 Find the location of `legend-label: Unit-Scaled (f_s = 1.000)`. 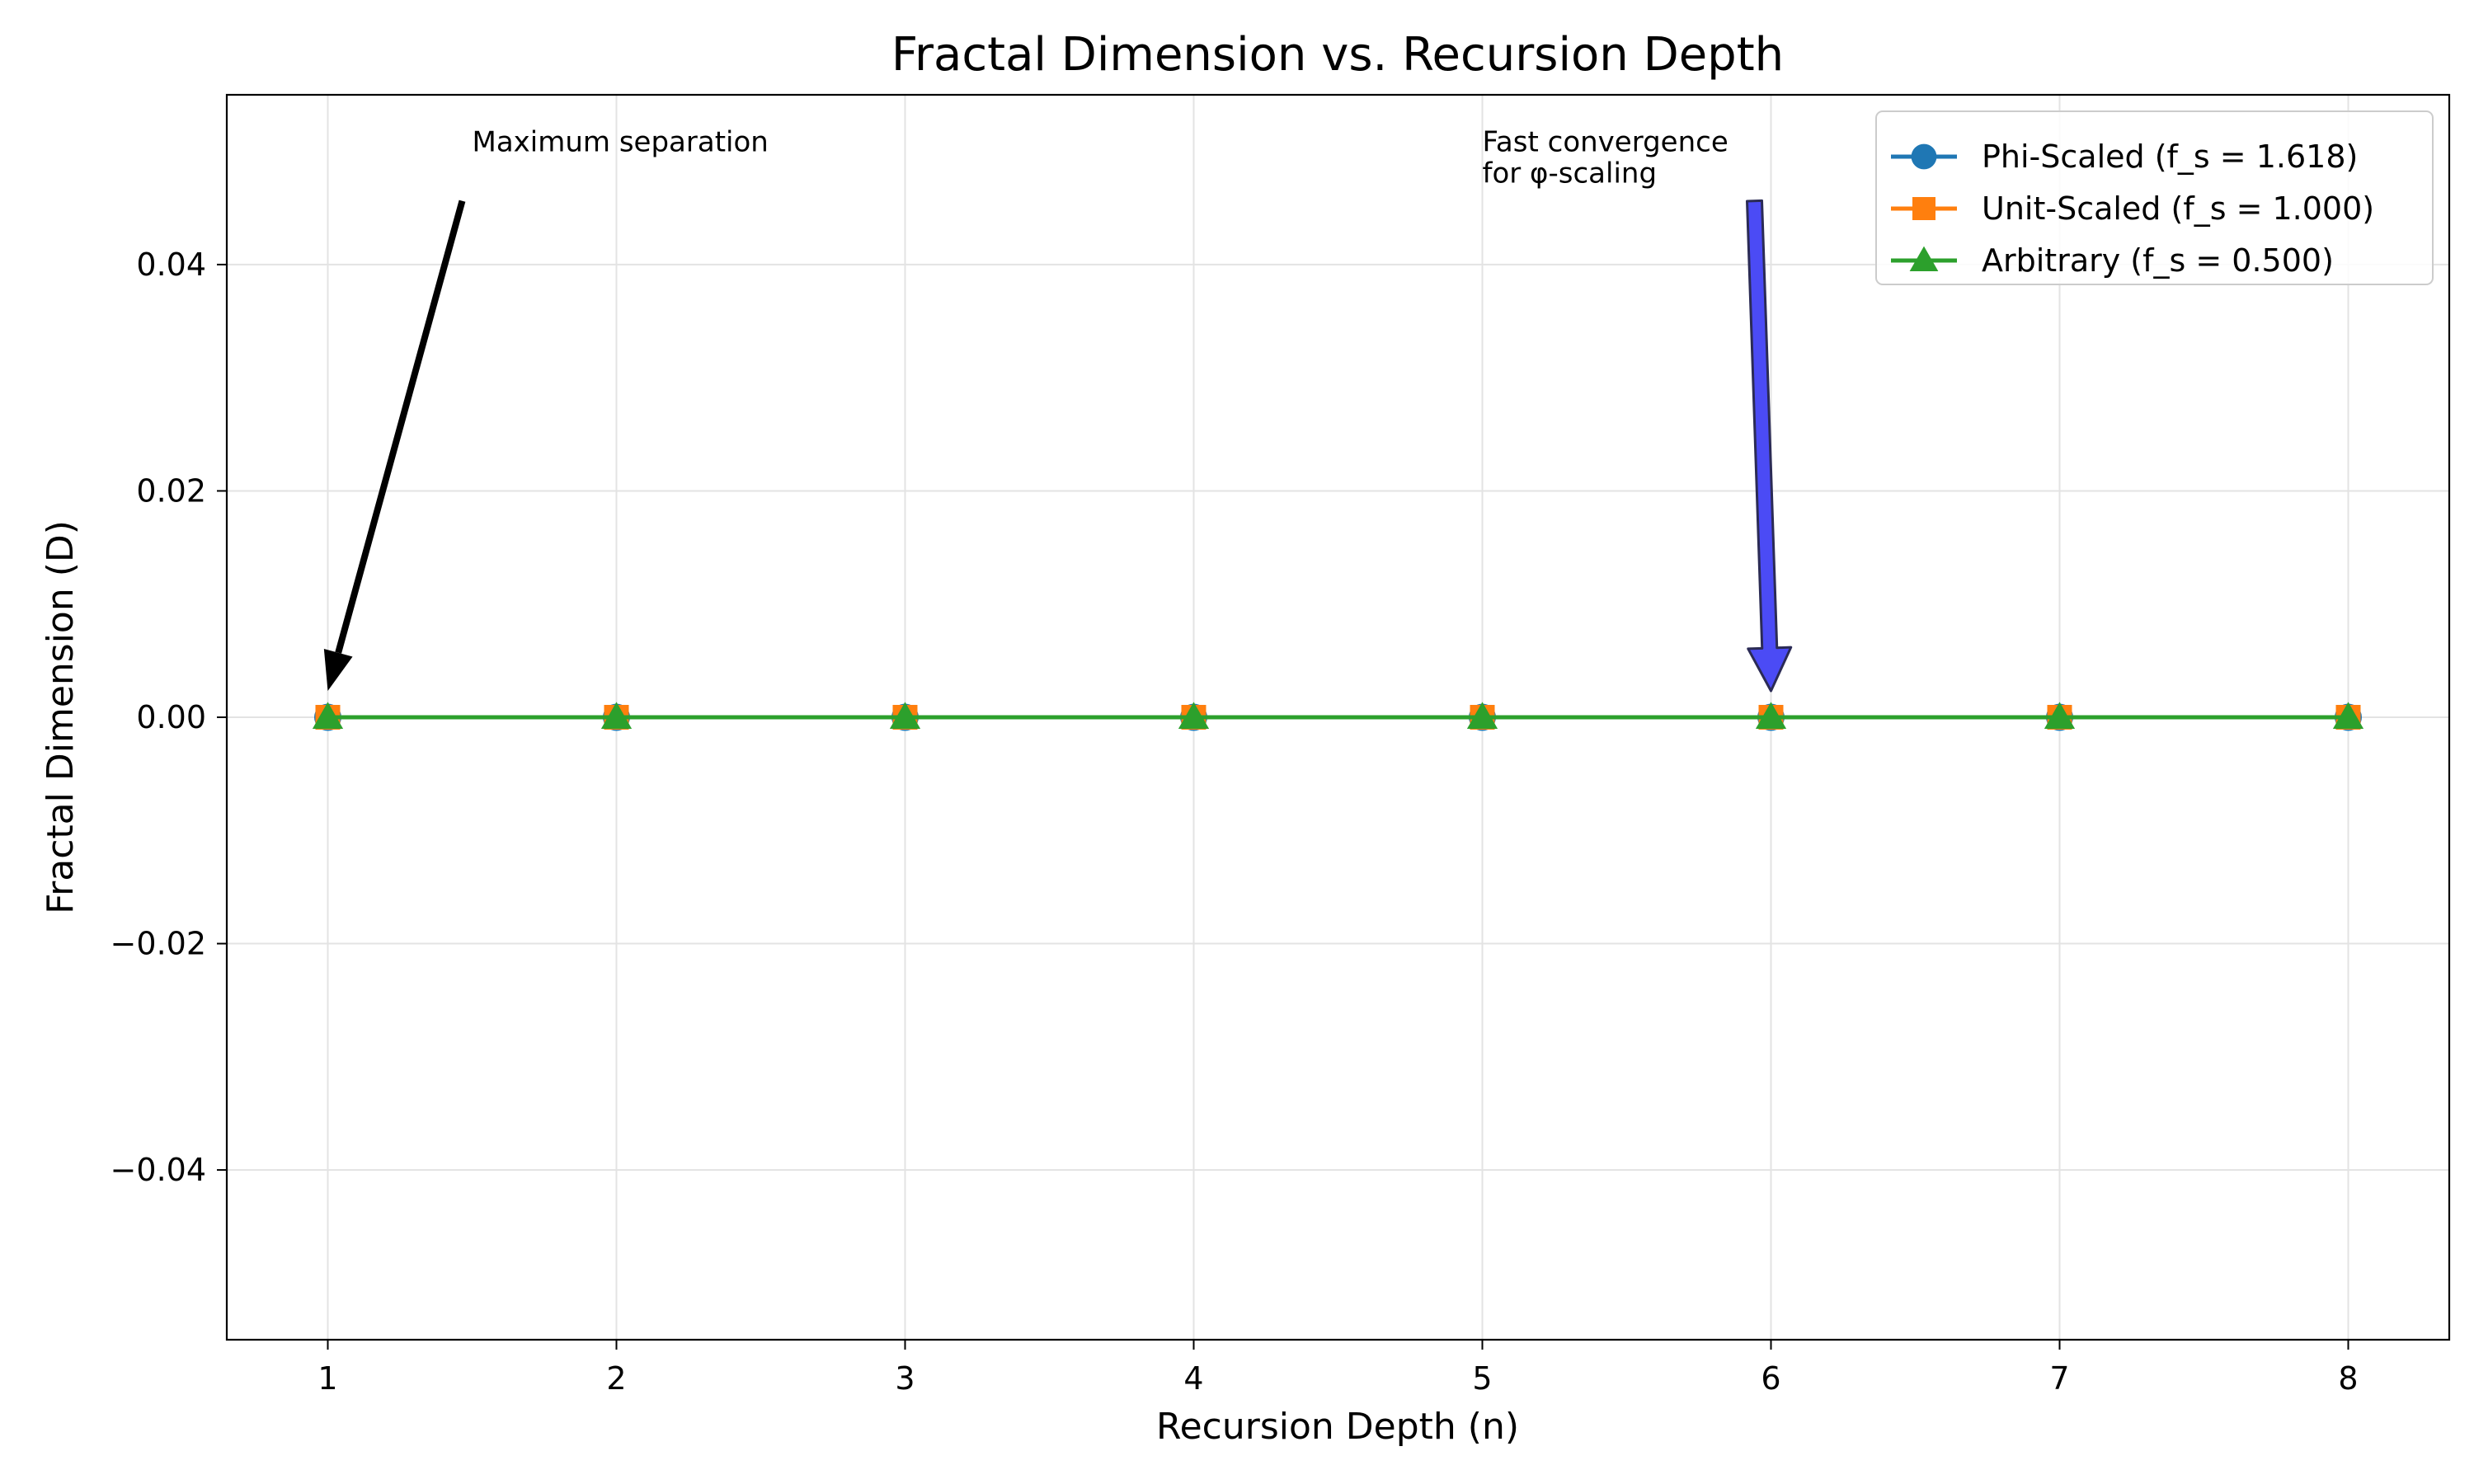

legend-label: Unit-Scaled (f_s = 1.000) is located at coordinates (2178, 208).